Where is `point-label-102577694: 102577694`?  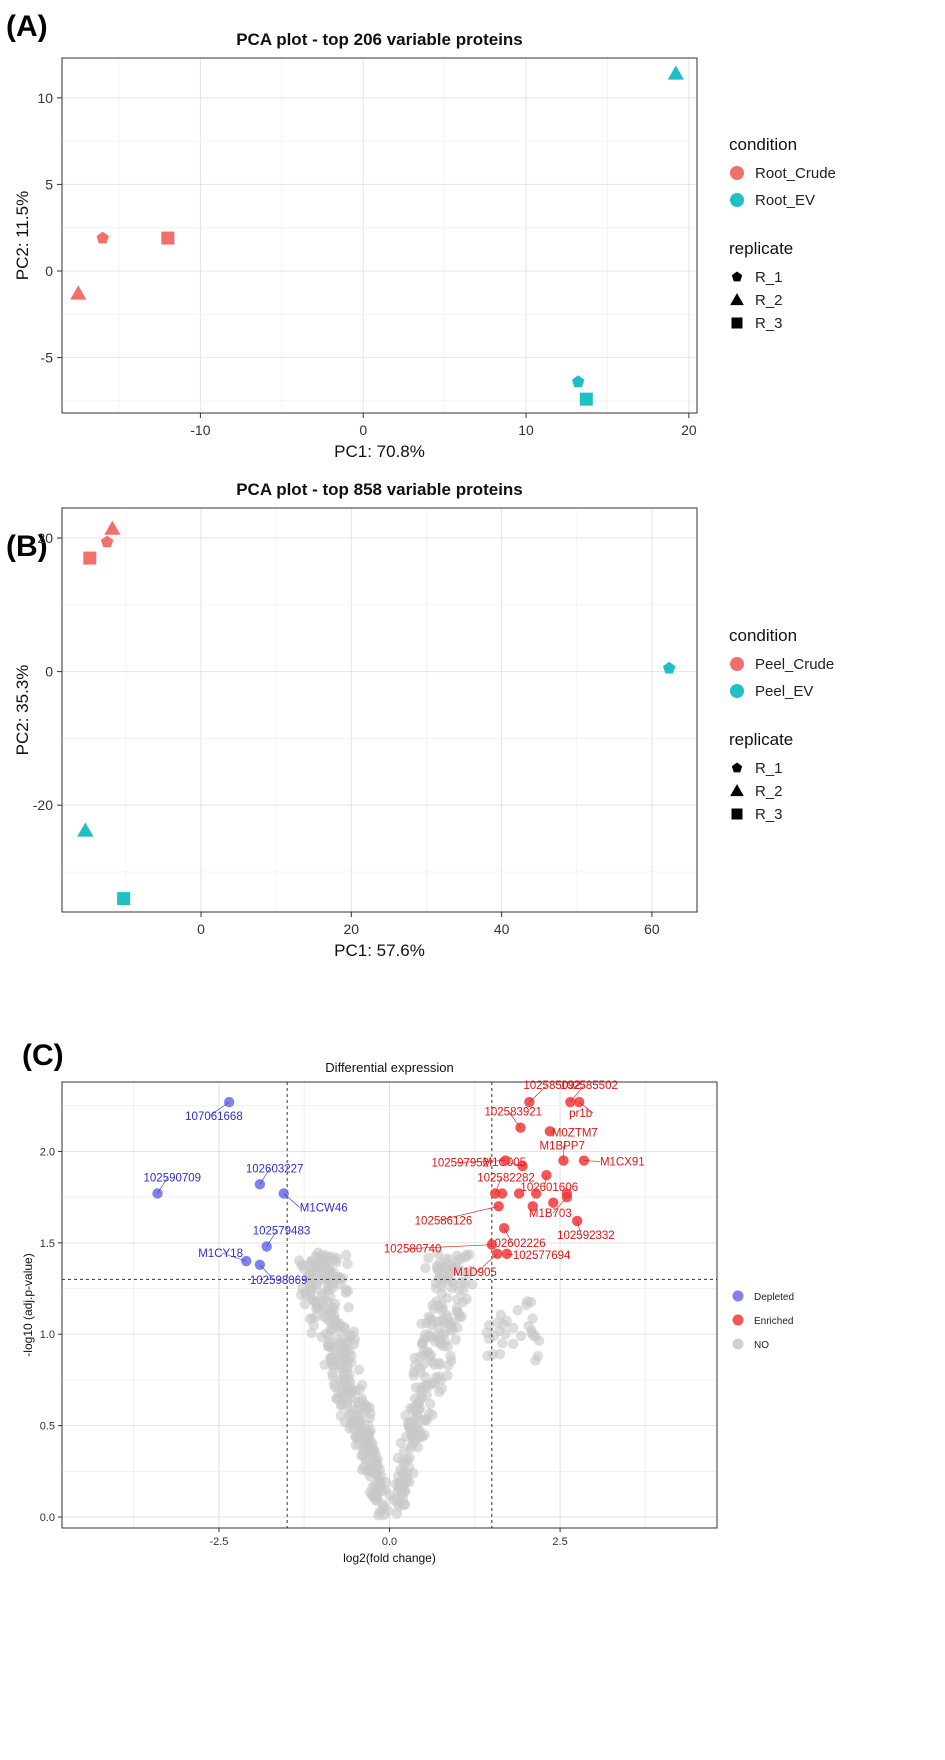 point-label-102577694: 102577694 is located at coordinates (542, 1256).